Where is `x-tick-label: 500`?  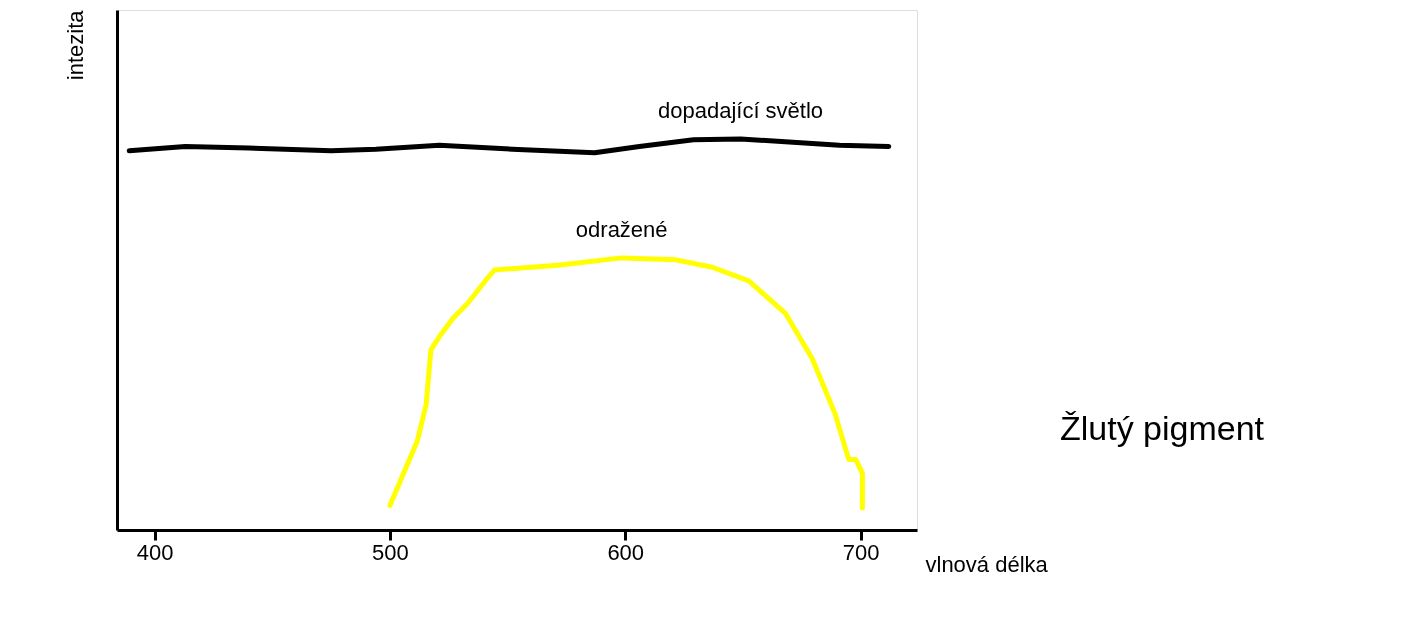
x-tick-label: 500 is located at coordinates (390, 552).